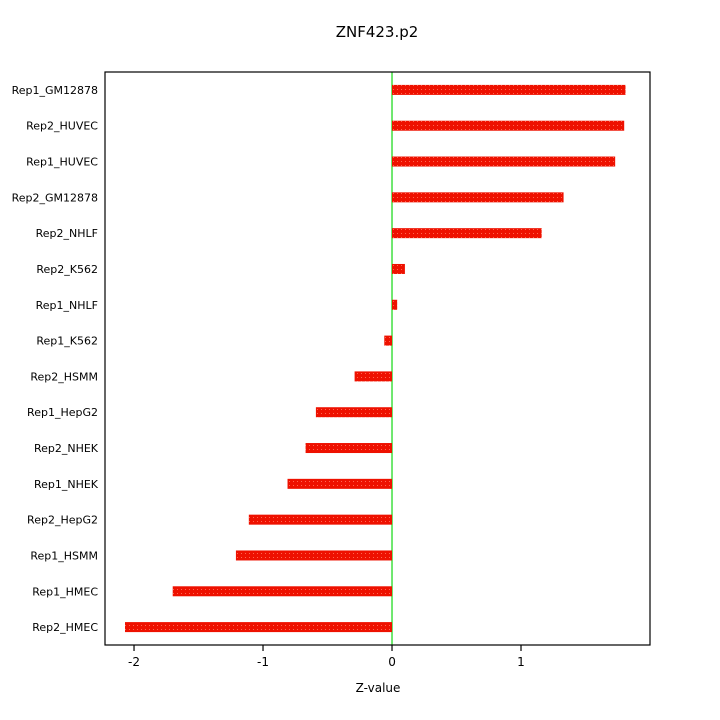  I want to click on bar-Rep1_NHEK, so click(340, 483).